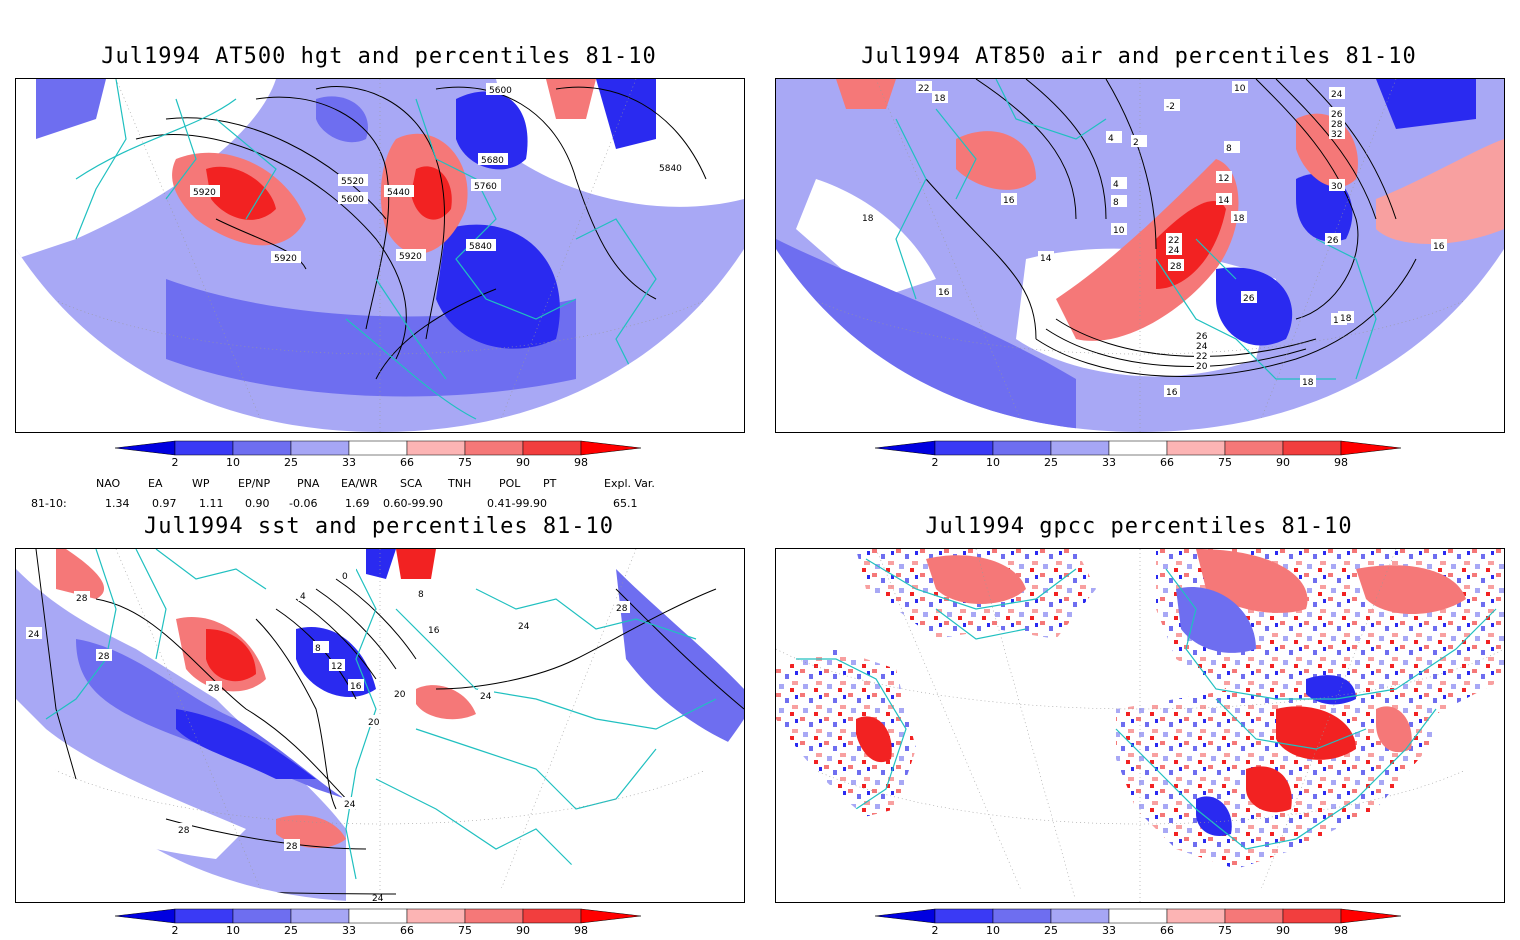 This screenshot has height=940, width=1520. I want to click on colorbar-gpcc: 2 10 25 33 66 75 90 98, so click(1144, 924).